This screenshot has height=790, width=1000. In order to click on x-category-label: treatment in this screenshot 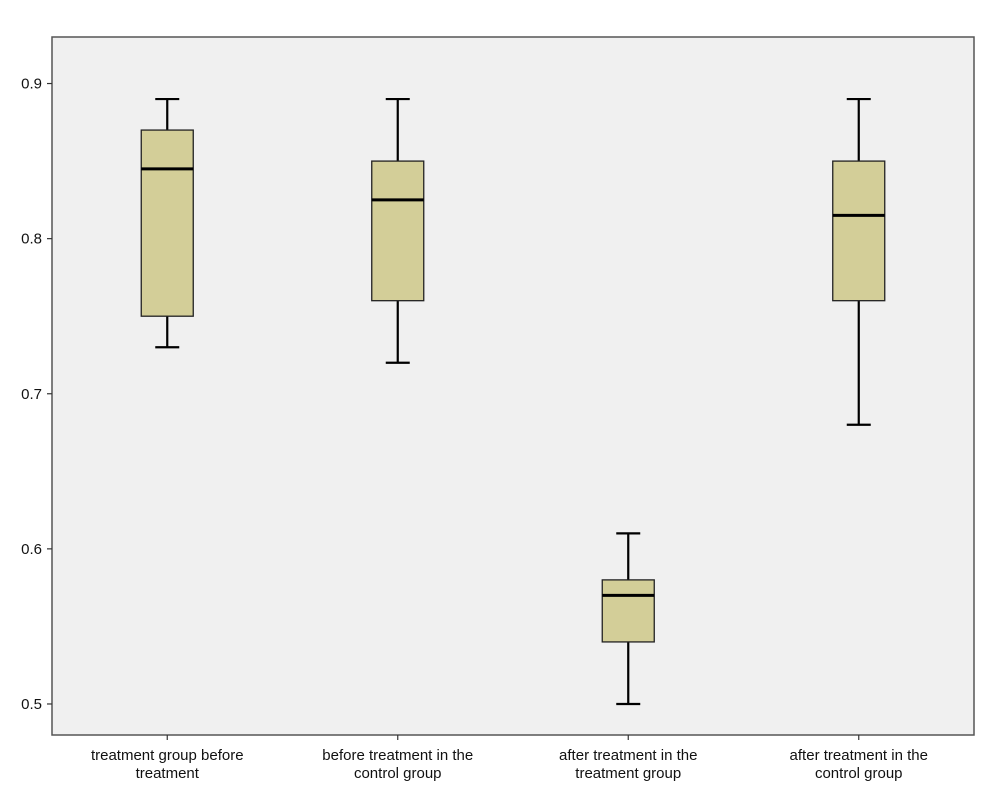, I will do `click(168, 773)`.